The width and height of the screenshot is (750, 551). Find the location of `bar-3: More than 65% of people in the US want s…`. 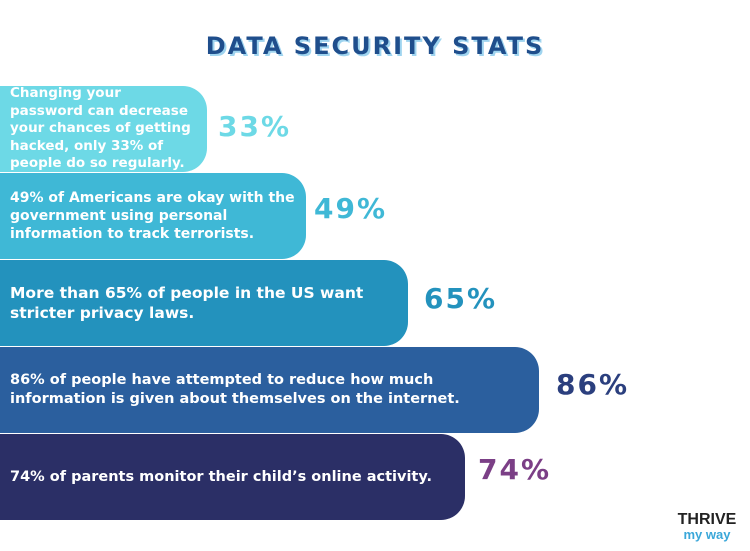

bar-3: More than 65% of people in the US want s… is located at coordinates (204, 303).